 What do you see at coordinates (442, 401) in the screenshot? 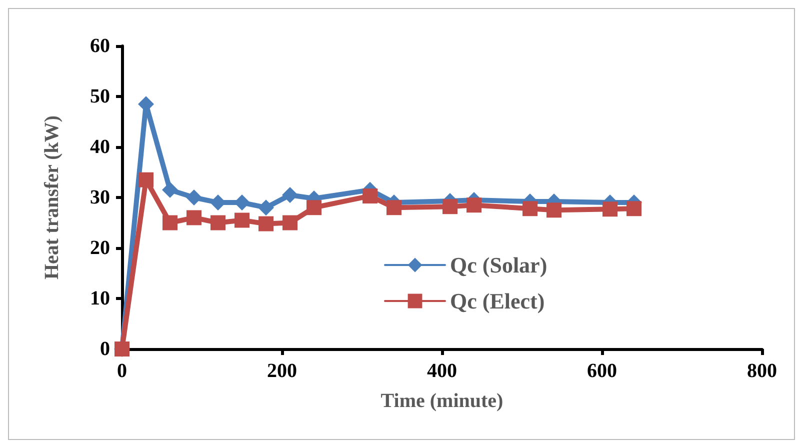
I see `x-axis-title: Time (minute)` at bounding box center [442, 401].